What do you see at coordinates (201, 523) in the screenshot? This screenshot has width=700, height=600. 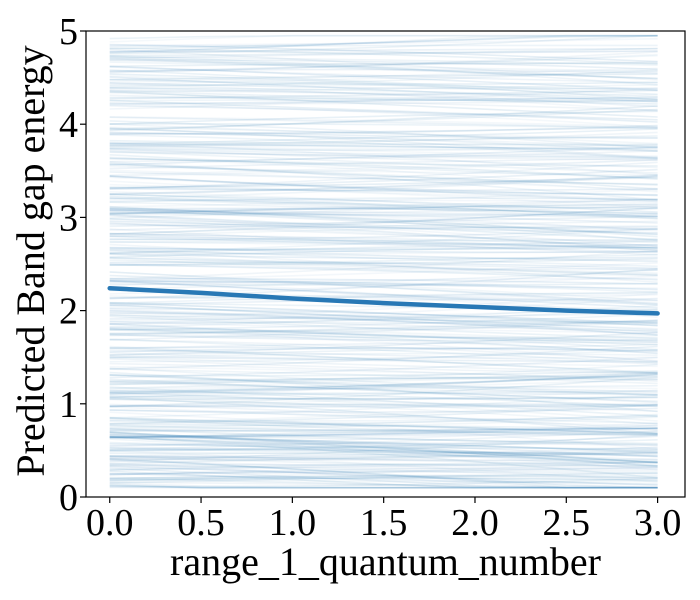 I see `x-tick-label: 0.5` at bounding box center [201, 523].